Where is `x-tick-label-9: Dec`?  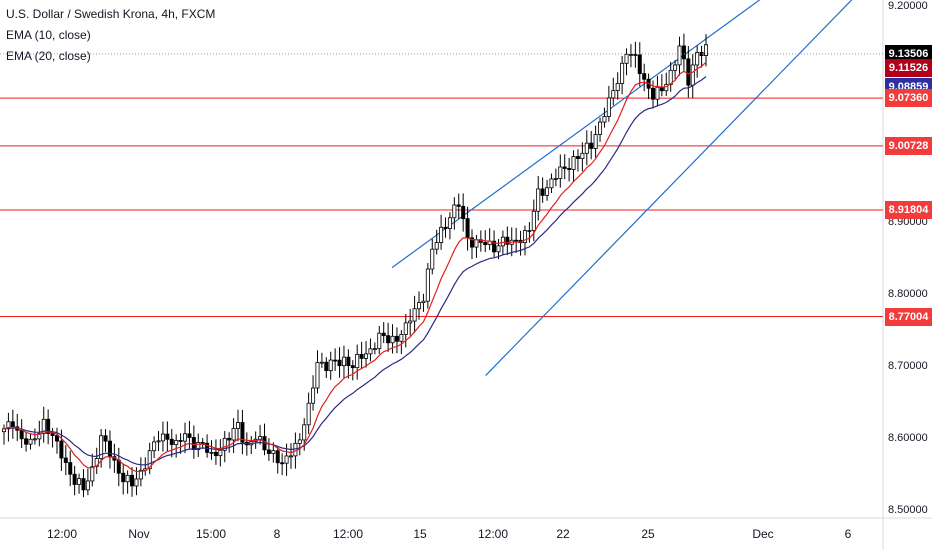 x-tick-label-9: Dec is located at coordinates (763, 534).